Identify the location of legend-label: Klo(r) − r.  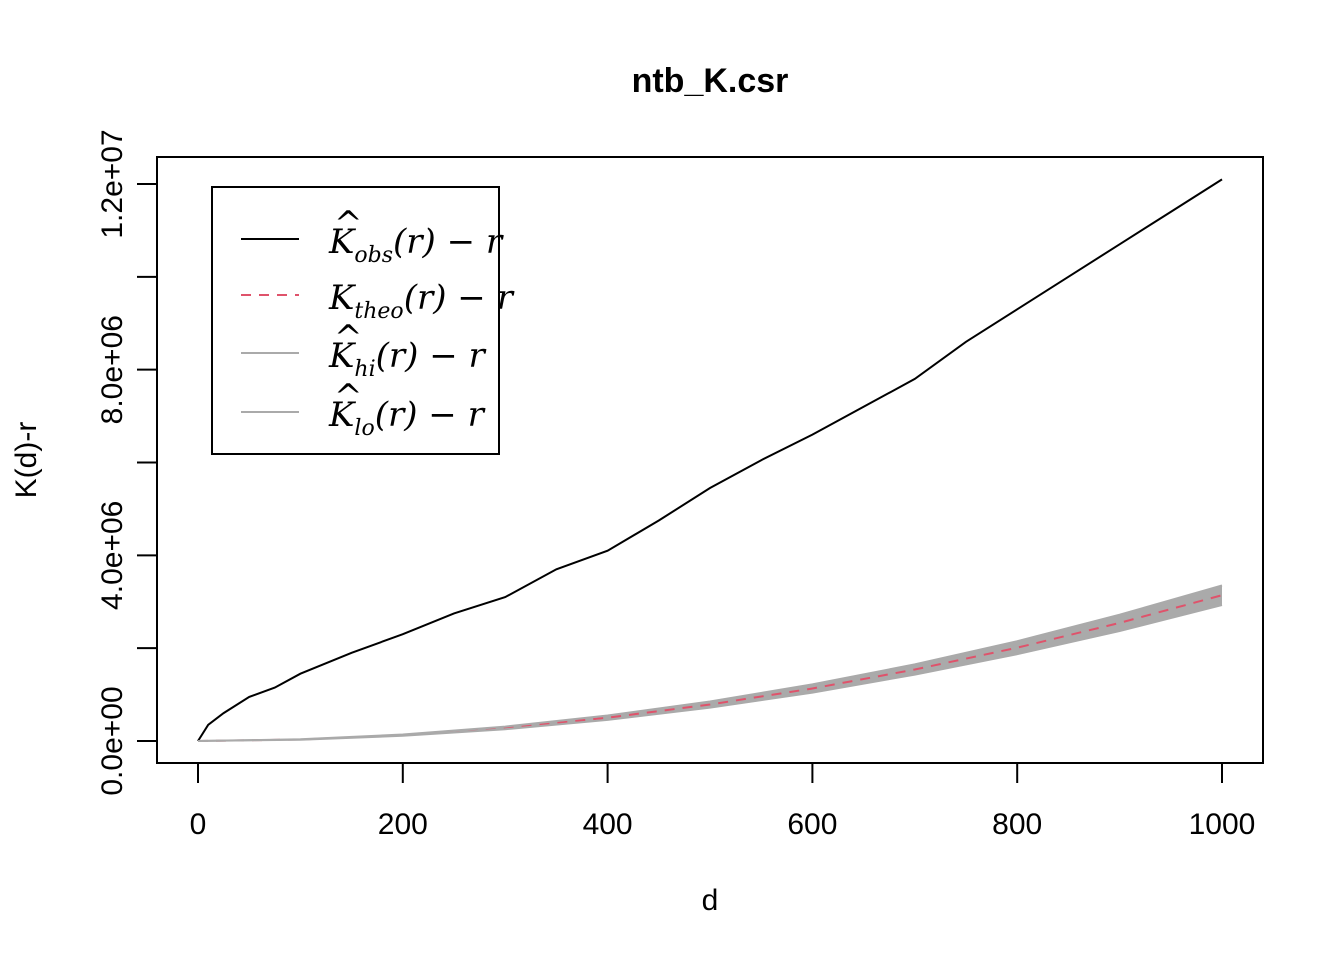
(407, 418).